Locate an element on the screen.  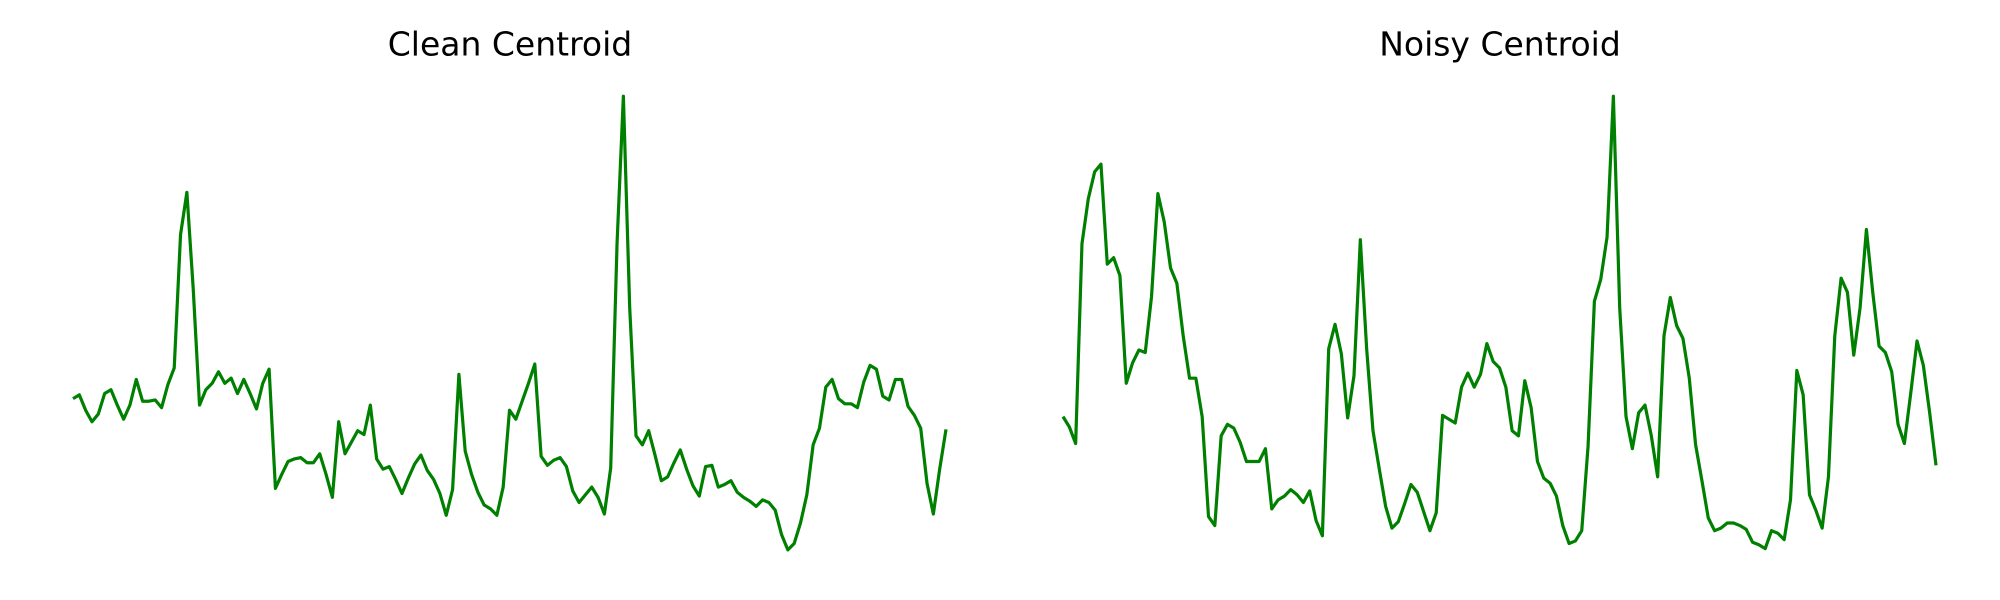
chart-title: Noisy Centroid is located at coordinates (1500, 44).